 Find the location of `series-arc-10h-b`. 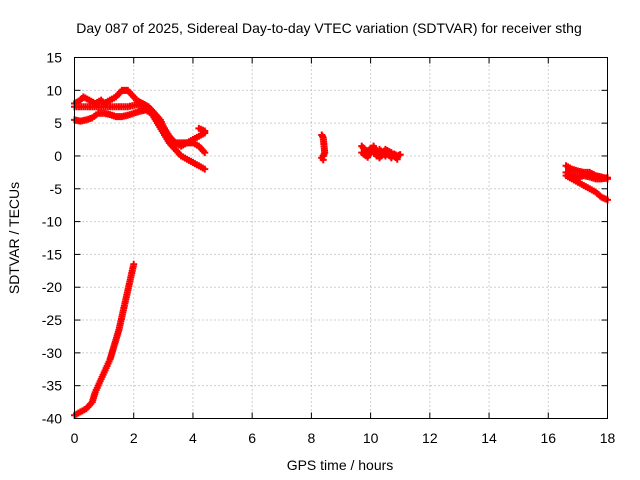

series-arc-10h-b is located at coordinates (379, 152).